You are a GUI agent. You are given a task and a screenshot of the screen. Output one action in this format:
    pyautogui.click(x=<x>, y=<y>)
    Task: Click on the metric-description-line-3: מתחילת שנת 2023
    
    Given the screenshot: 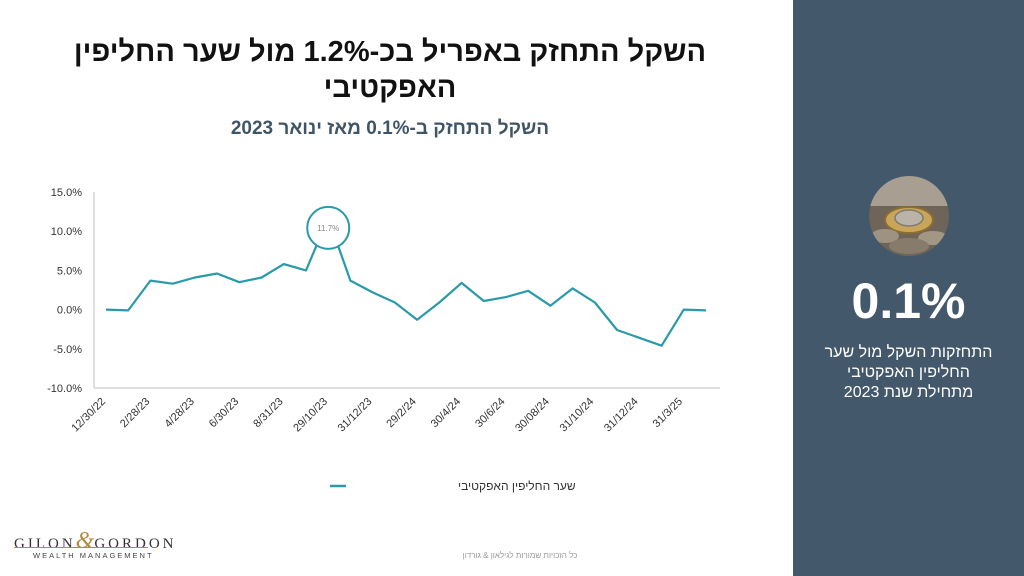 What is the action you would take?
    pyautogui.click(x=908, y=392)
    